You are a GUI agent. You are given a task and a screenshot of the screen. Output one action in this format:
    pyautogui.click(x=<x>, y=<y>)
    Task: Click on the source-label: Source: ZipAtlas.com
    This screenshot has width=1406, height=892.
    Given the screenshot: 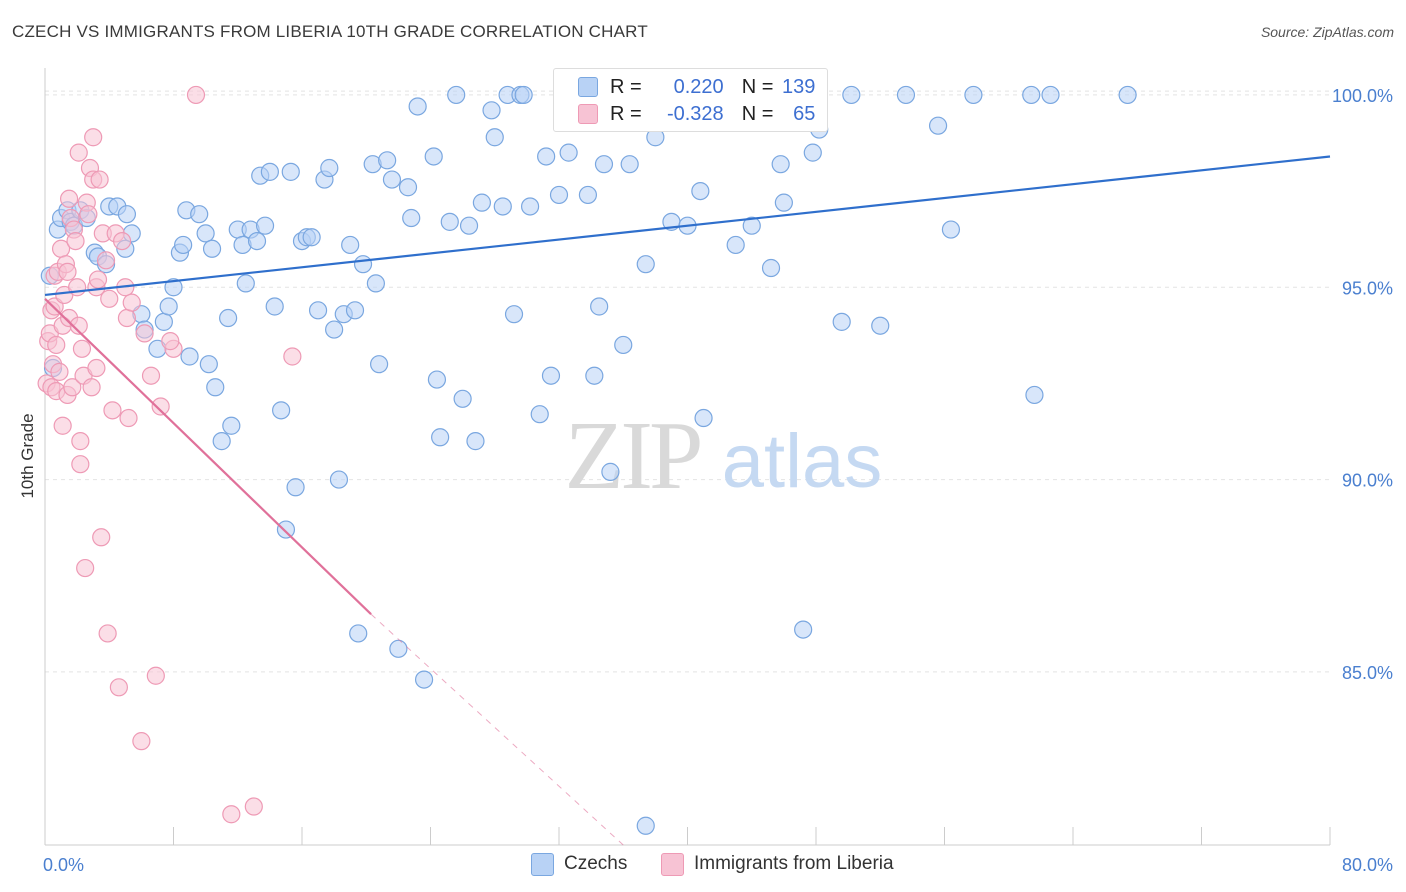 What is the action you would take?
    pyautogui.click(x=1327, y=32)
    